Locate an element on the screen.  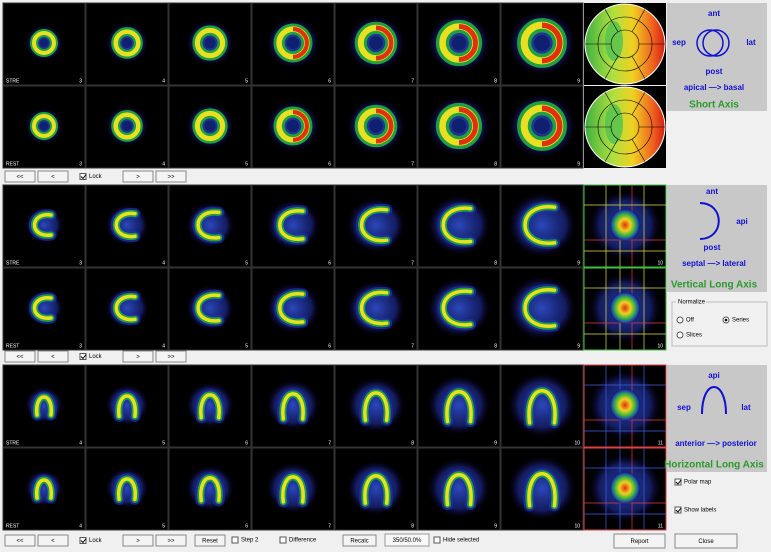
button: Reset is located at coordinates (210, 540).